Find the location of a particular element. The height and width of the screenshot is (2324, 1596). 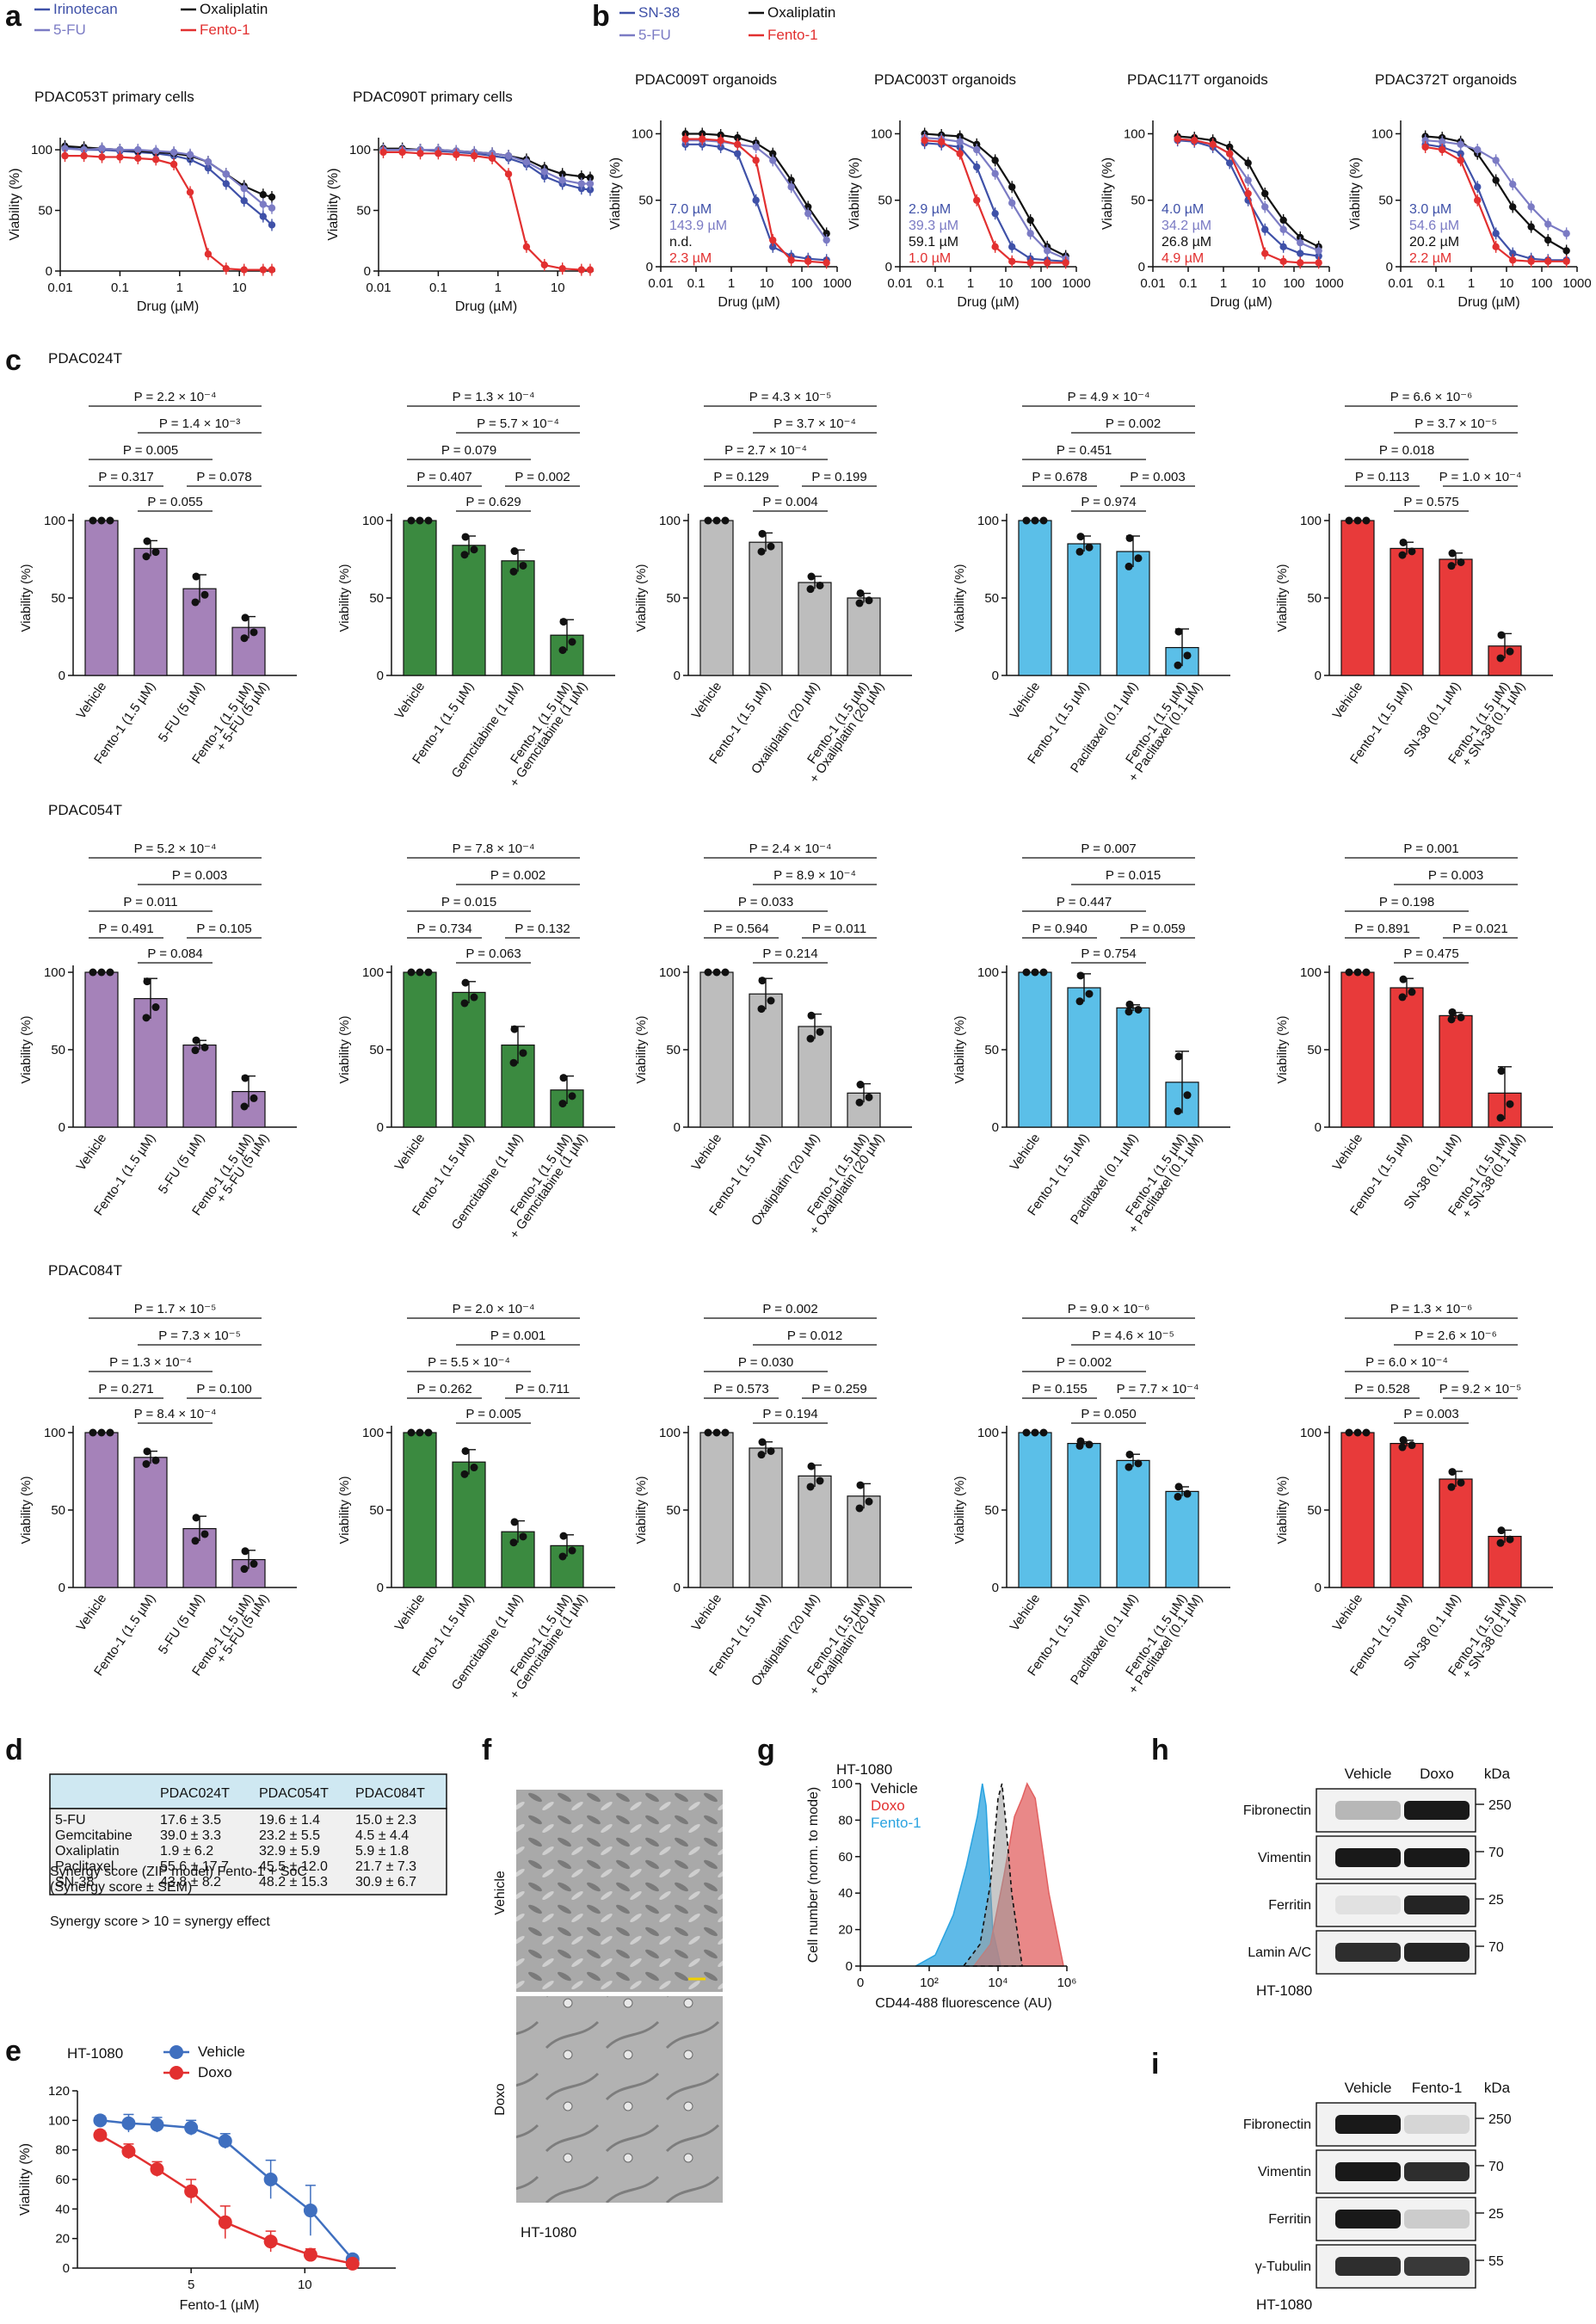

x-tick-label: Vehicle is located at coordinates (1348, 701).